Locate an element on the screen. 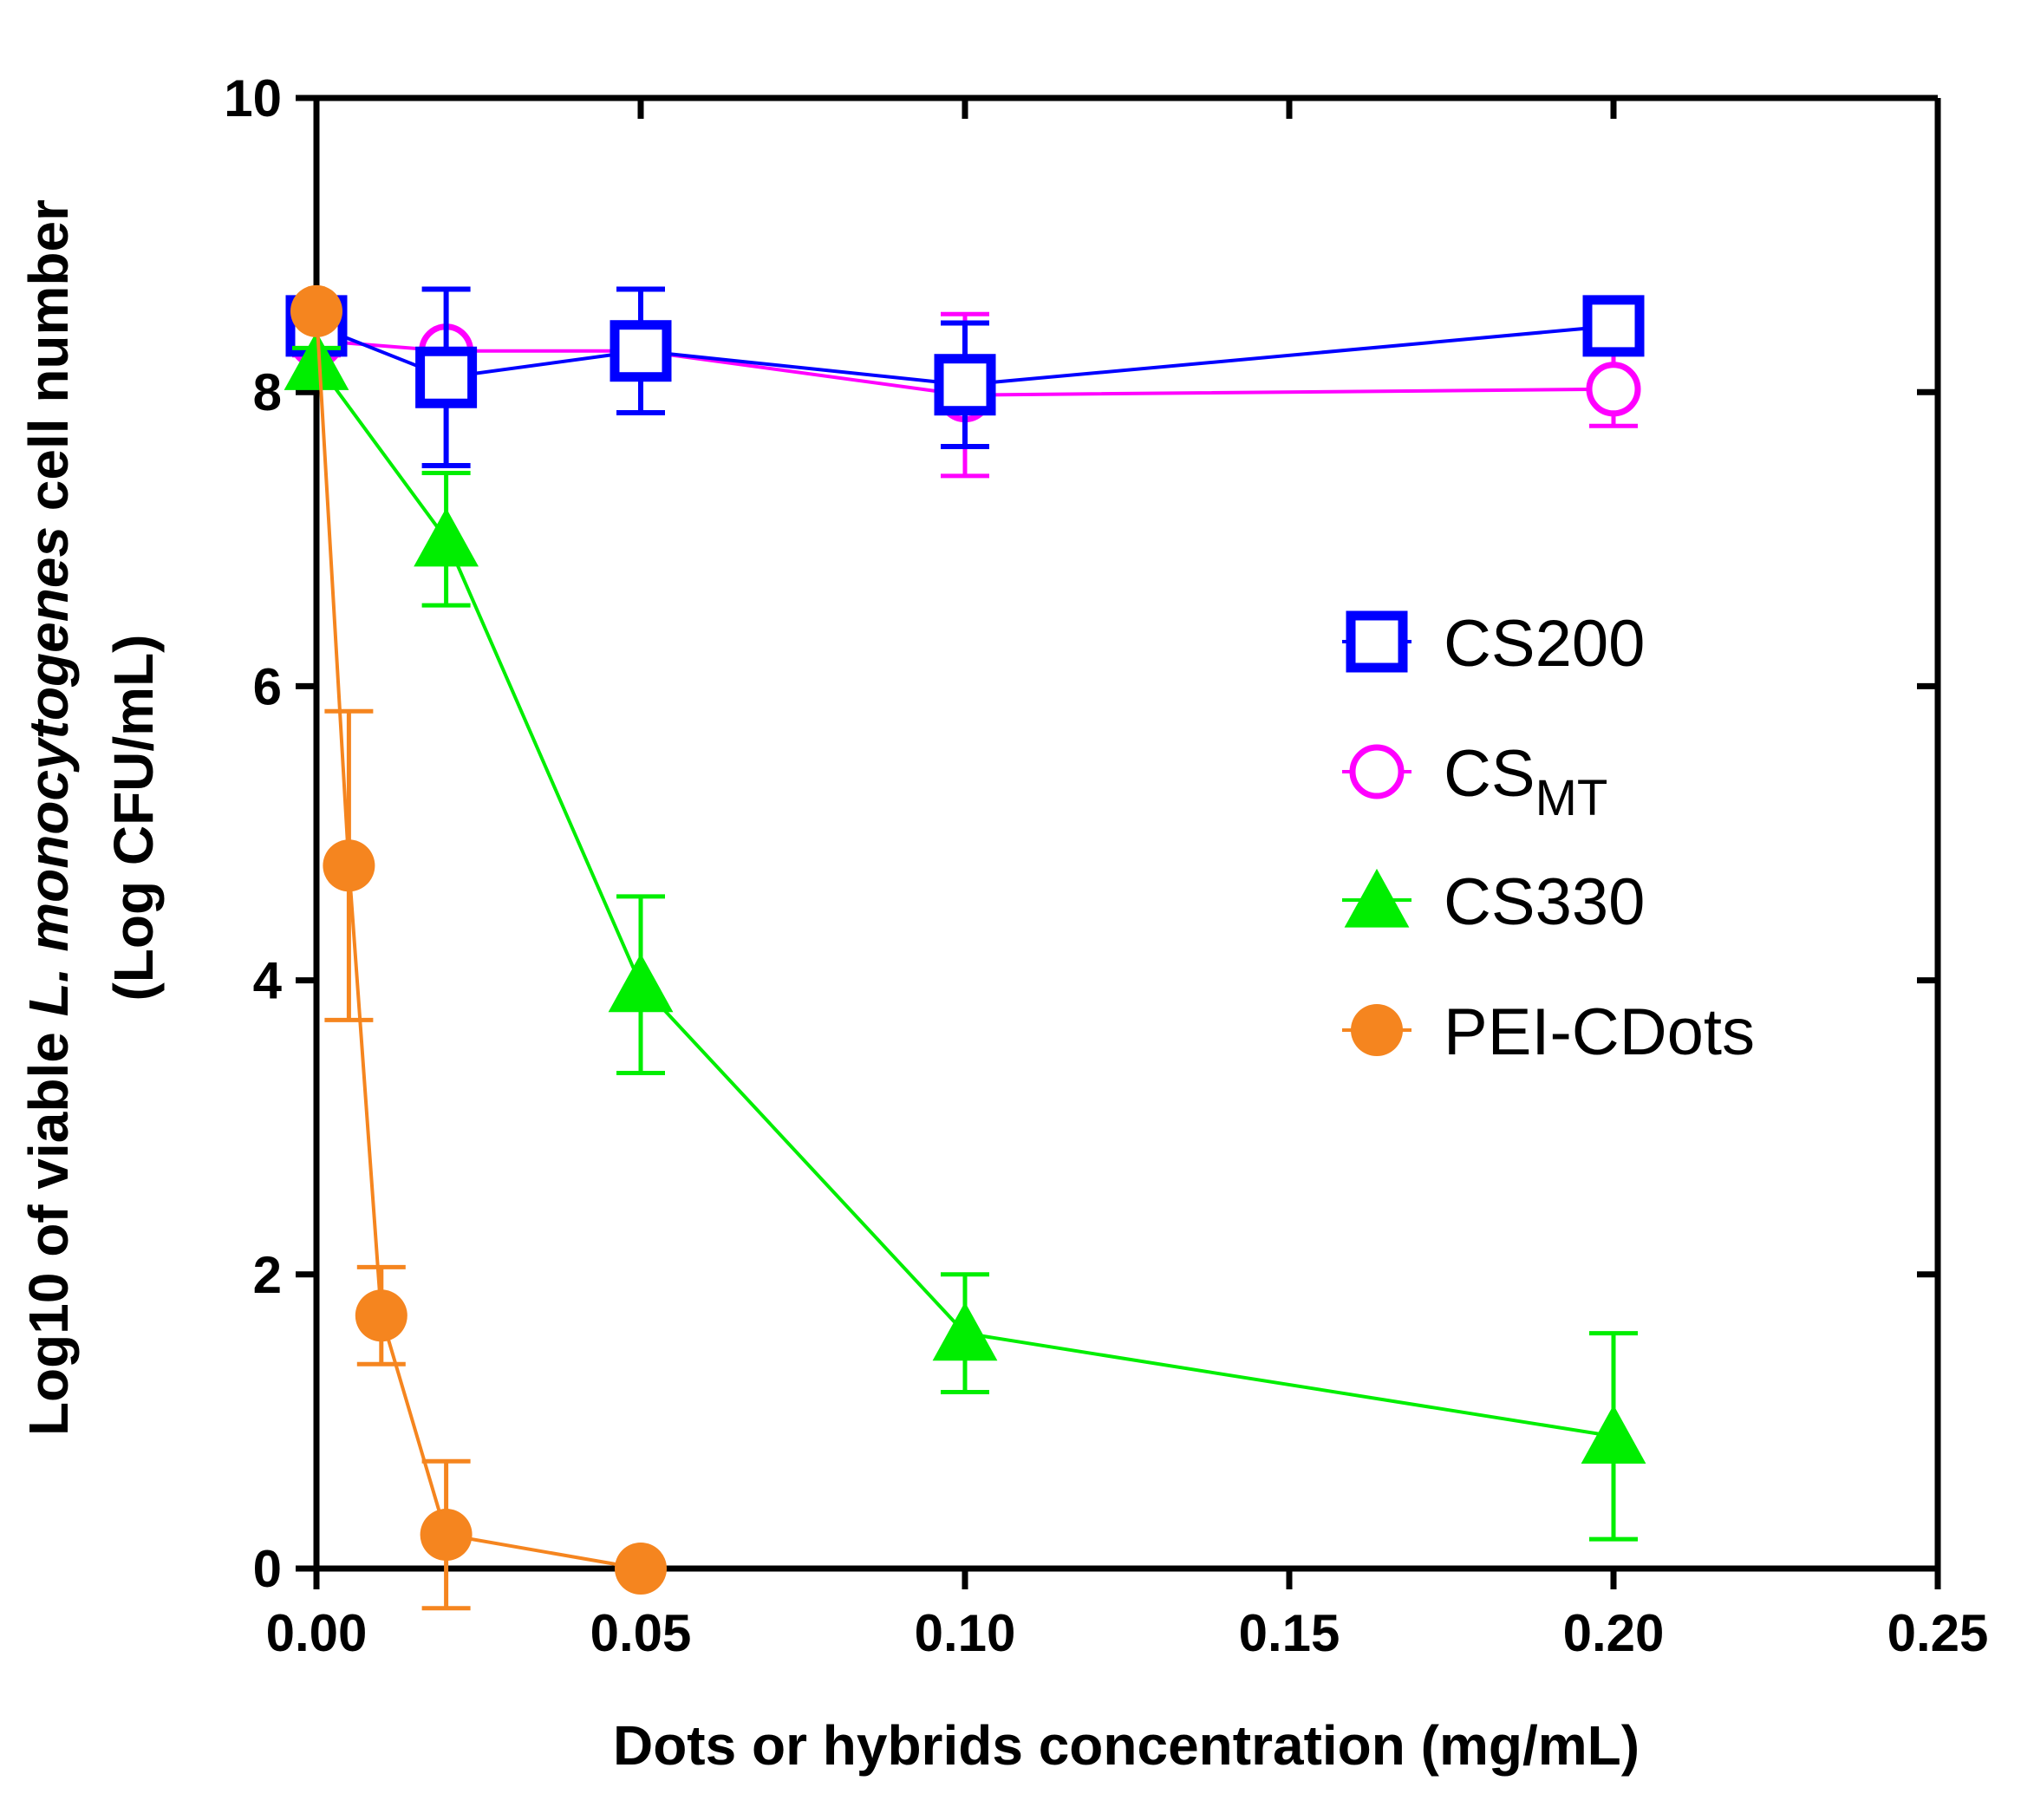  legend-label-text: CS200 is located at coordinates (1544, 644).